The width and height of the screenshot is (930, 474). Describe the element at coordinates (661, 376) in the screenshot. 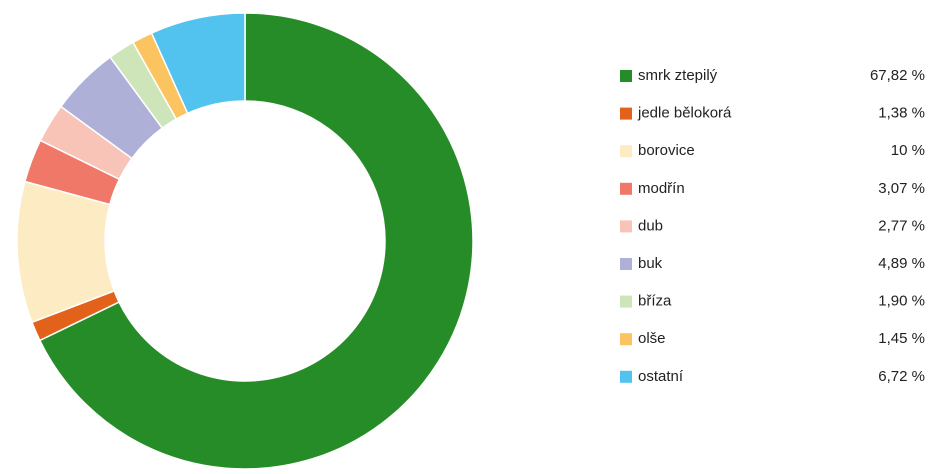

I see `legend-label: ostatní` at that location.